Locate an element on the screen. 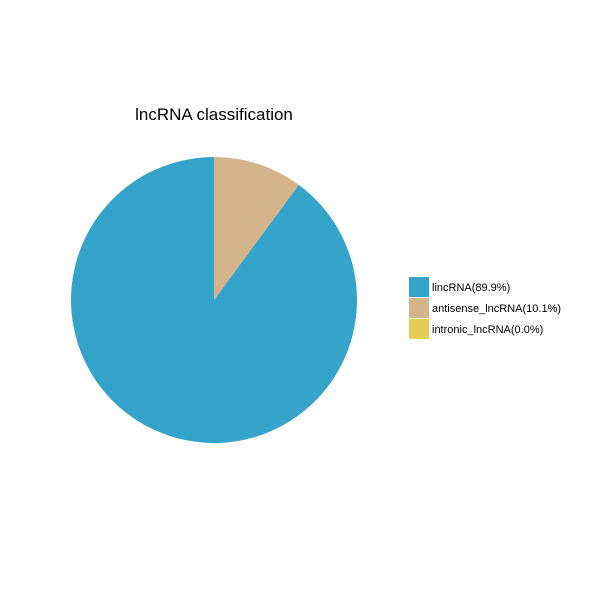 The image size is (600, 600). legend-swatch-intronic-lncrna is located at coordinates (419, 329).